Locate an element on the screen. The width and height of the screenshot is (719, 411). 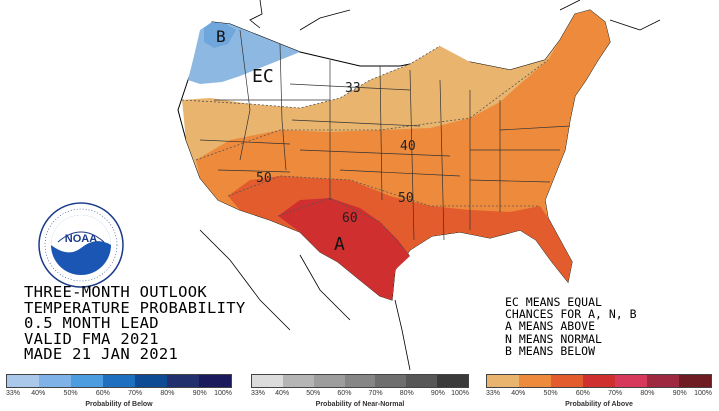
below-label: B is located at coordinates (221, 36).